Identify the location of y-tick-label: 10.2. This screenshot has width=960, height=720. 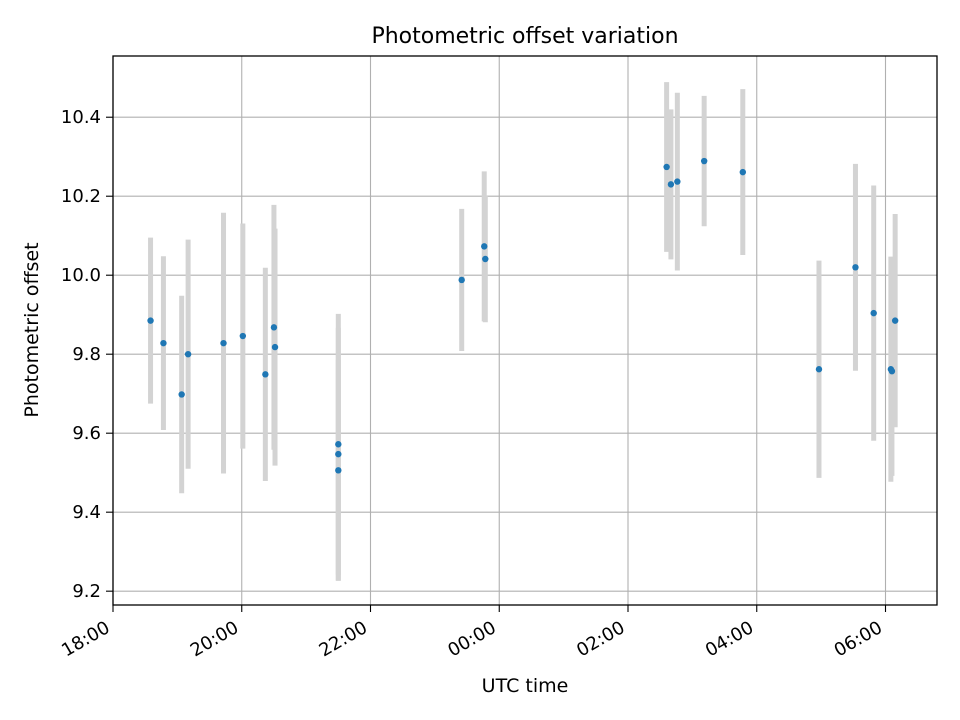
(81, 196).